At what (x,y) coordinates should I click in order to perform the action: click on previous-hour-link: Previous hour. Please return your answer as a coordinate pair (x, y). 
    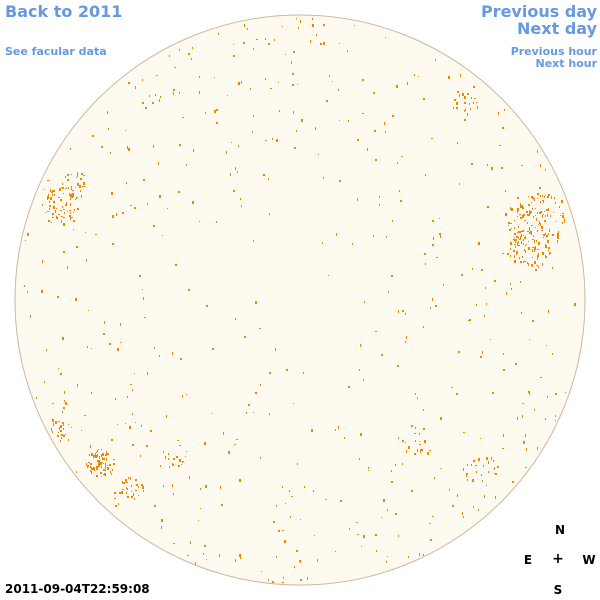
    Looking at the image, I should click on (553, 51).